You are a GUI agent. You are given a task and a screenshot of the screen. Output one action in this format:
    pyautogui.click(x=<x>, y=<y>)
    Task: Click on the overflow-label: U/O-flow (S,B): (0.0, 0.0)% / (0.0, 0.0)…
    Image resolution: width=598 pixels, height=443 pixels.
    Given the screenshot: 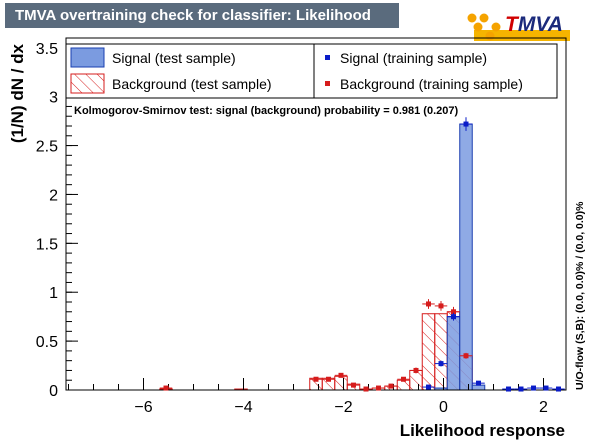 What is the action you would take?
    pyautogui.click(x=580, y=295)
    